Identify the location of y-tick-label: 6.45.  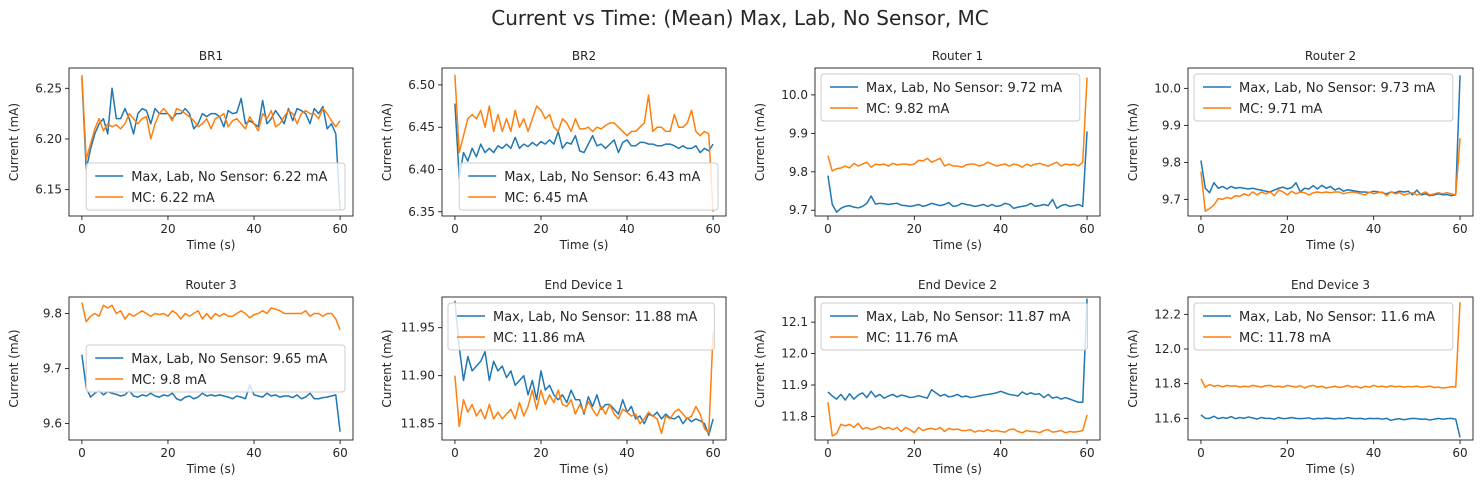
(421, 127).